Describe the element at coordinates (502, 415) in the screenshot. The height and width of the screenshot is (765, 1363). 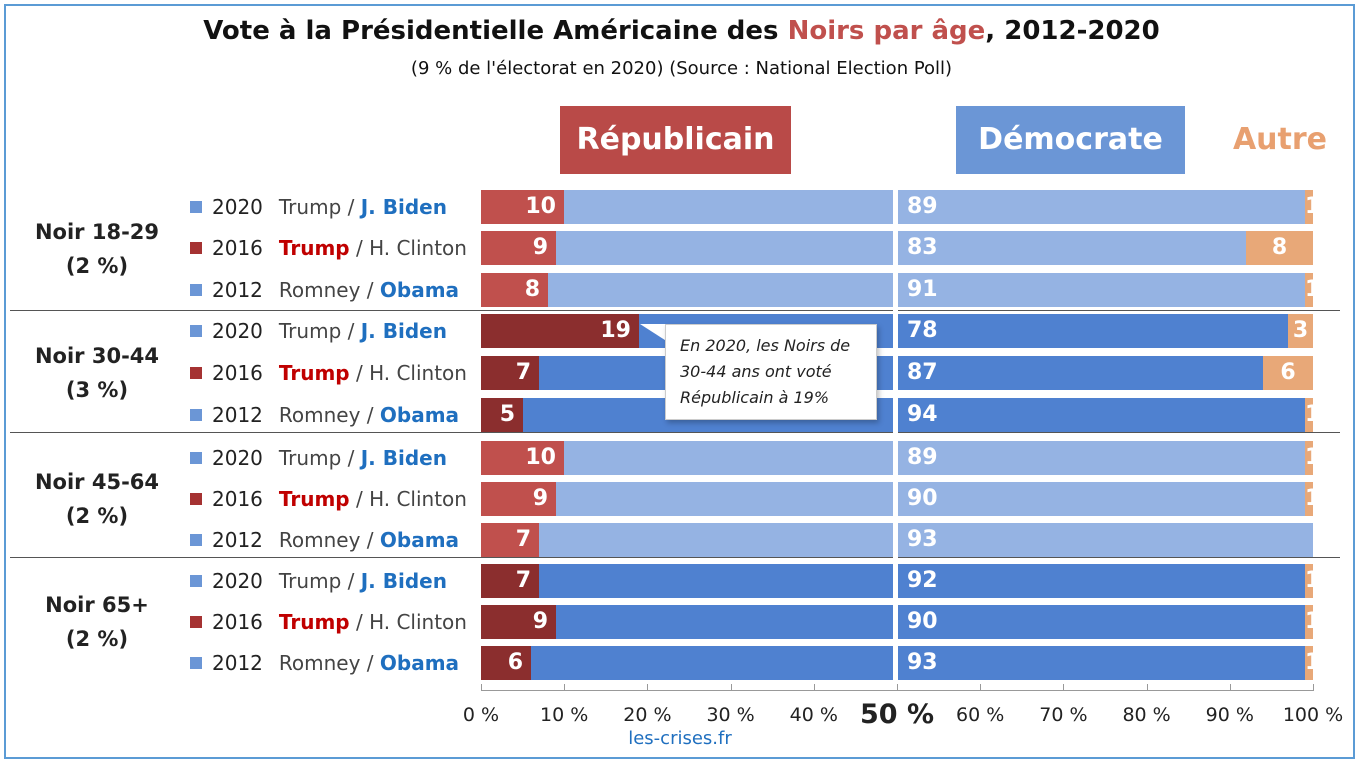
I see `bar-republican: 5` at that location.